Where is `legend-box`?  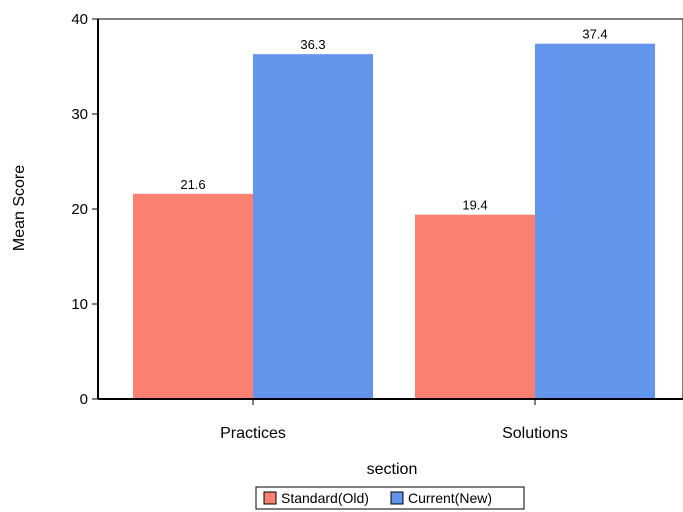
legend-box is located at coordinates (390, 498).